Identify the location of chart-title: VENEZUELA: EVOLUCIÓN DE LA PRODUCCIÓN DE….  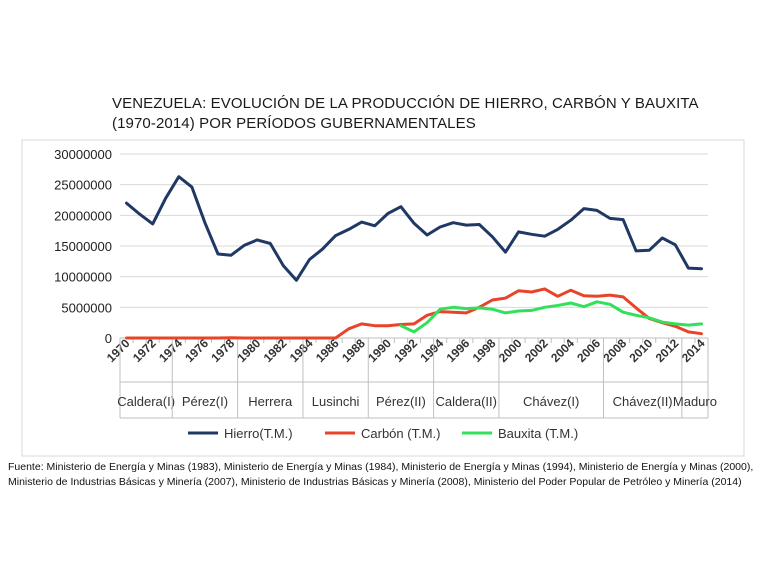
(422, 114).